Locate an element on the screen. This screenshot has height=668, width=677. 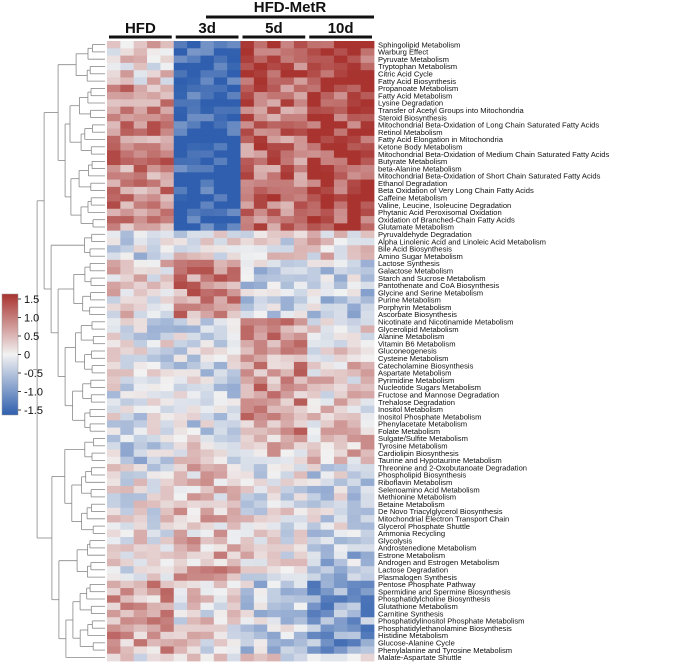
row-label: Vitamin B6 Metabolism is located at coordinates (417, 343).